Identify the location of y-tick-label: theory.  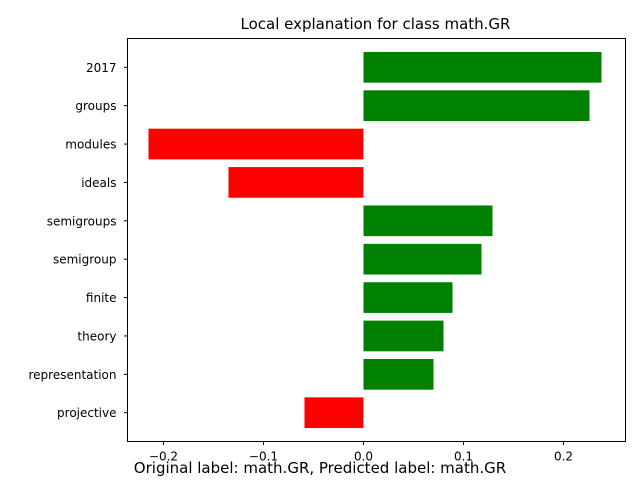
(96, 336).